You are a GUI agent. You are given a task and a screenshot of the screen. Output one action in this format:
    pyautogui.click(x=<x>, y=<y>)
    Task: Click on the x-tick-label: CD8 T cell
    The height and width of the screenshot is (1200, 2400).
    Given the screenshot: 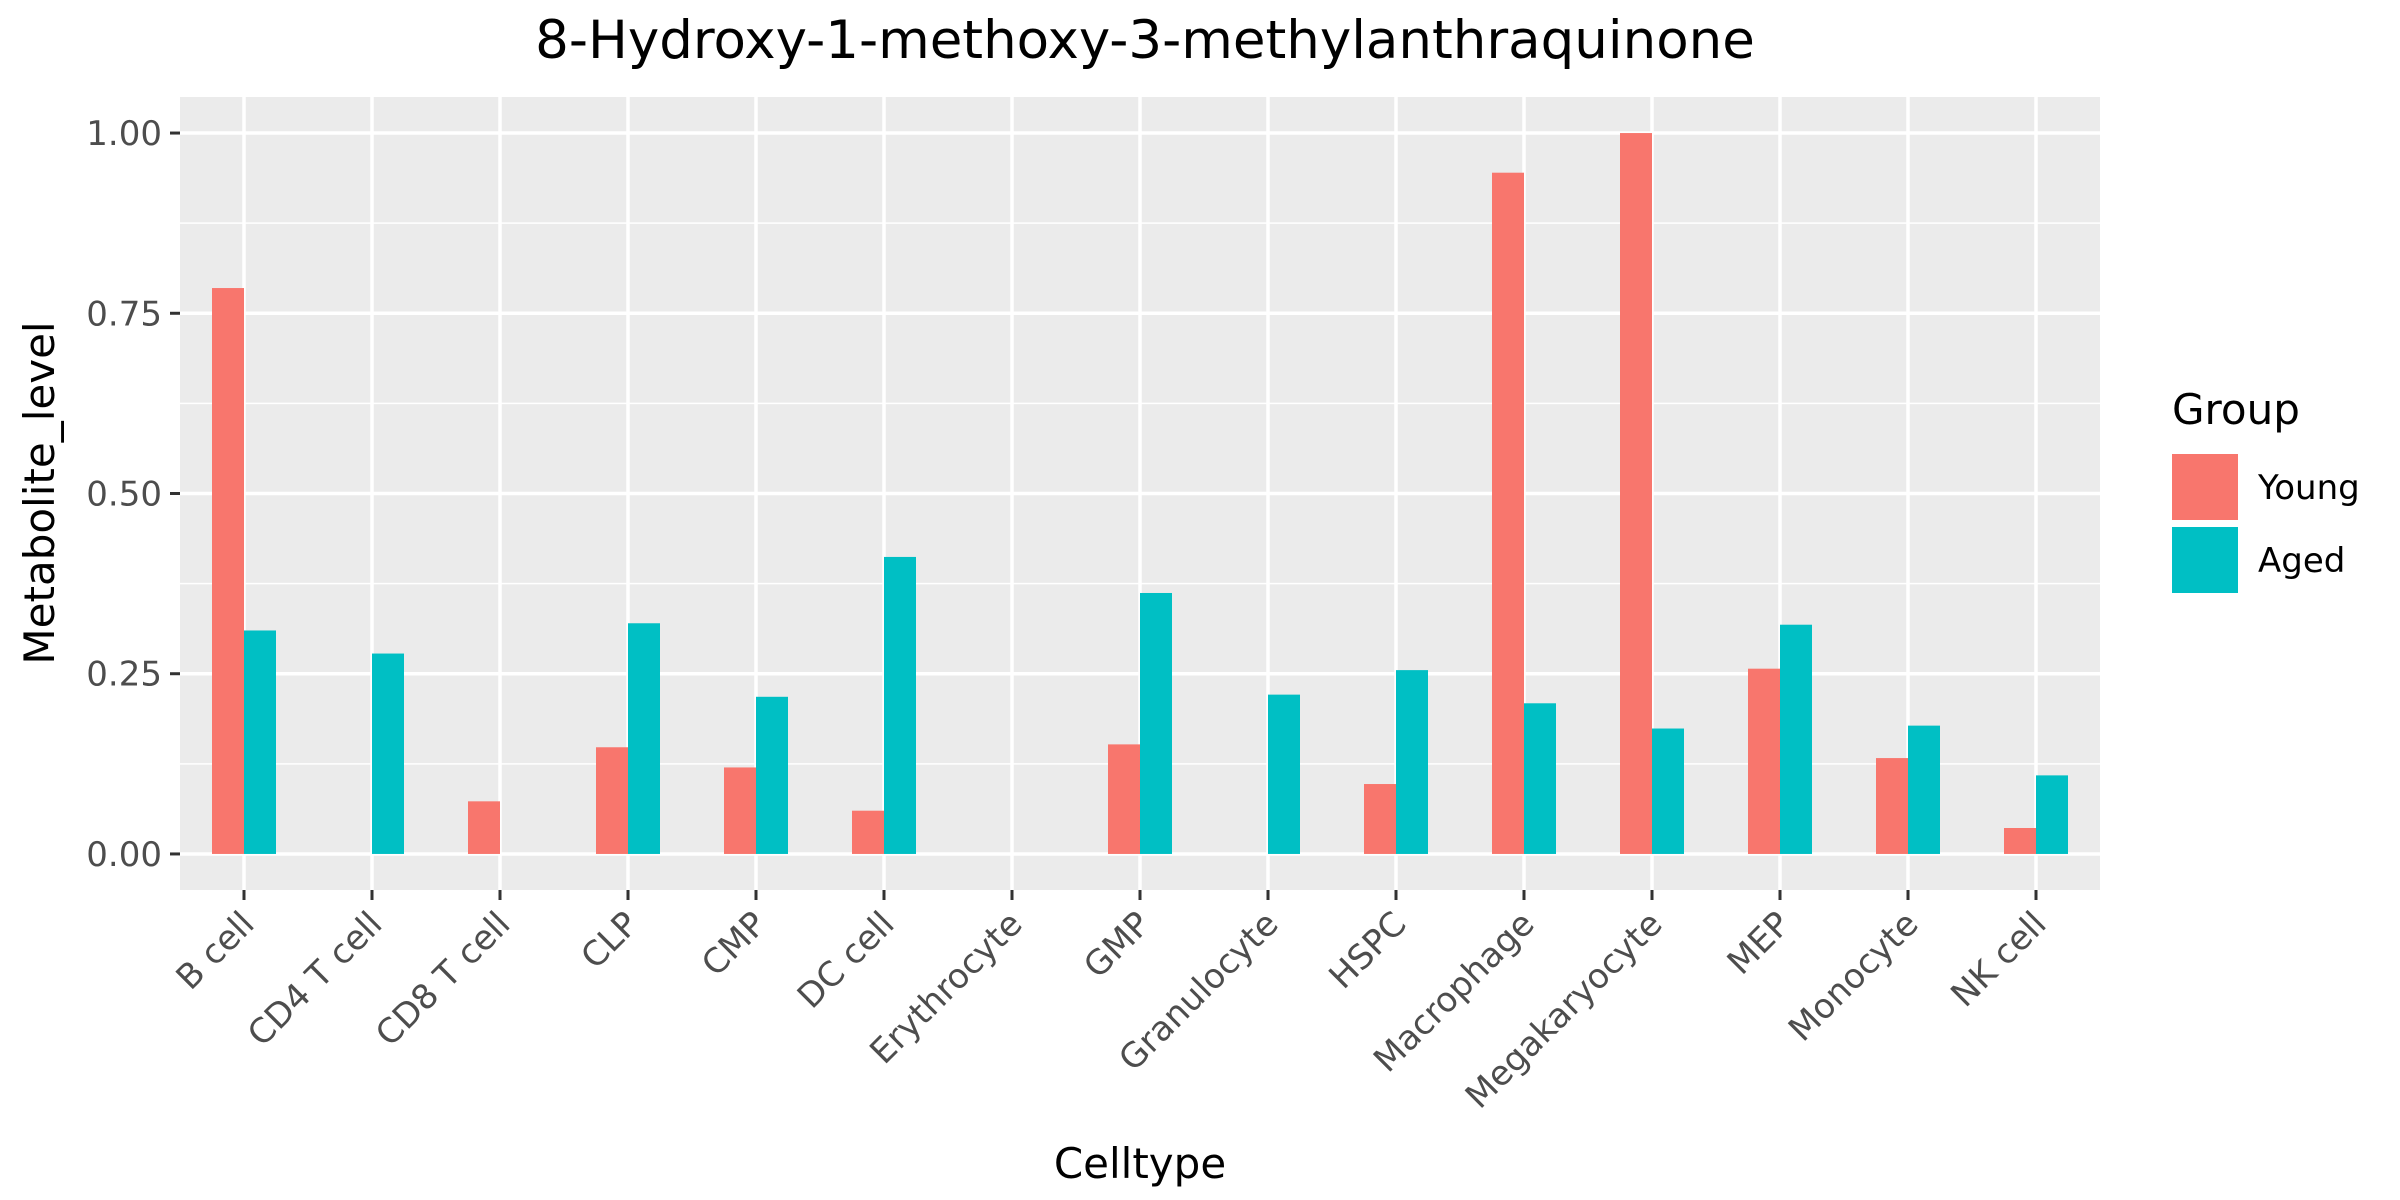 What is the action you would take?
    pyautogui.click(x=443, y=979)
    